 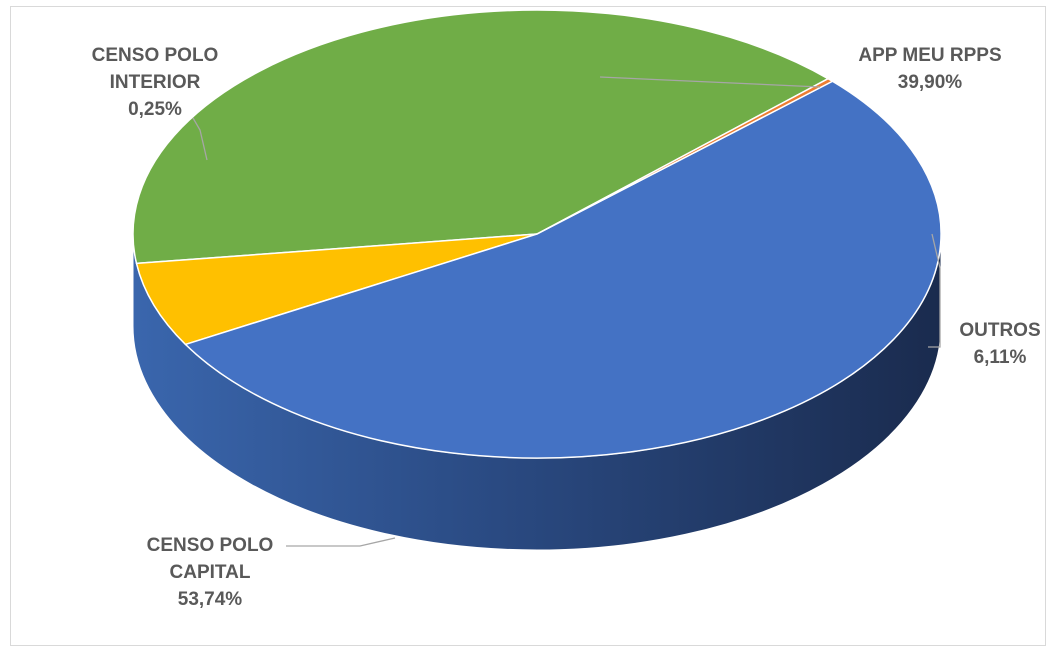 I want to click on slice-value-app-meu-rpps: 39,90%, so click(x=930, y=82).